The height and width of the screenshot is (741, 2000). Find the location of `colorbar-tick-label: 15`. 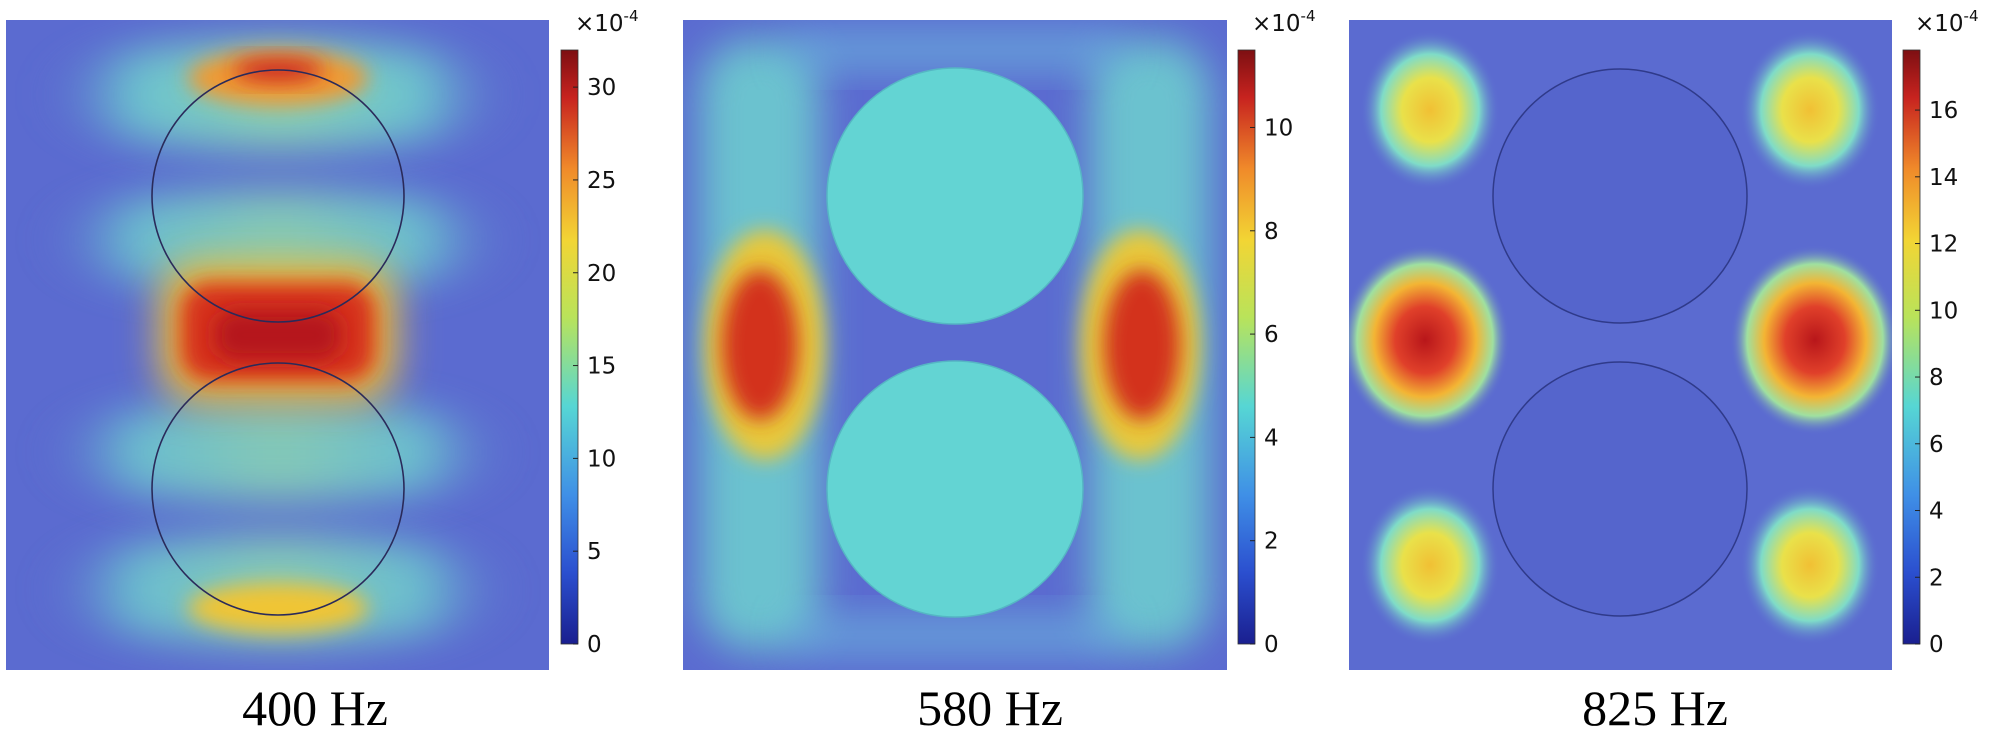

colorbar-tick-label: 15 is located at coordinates (601, 367).